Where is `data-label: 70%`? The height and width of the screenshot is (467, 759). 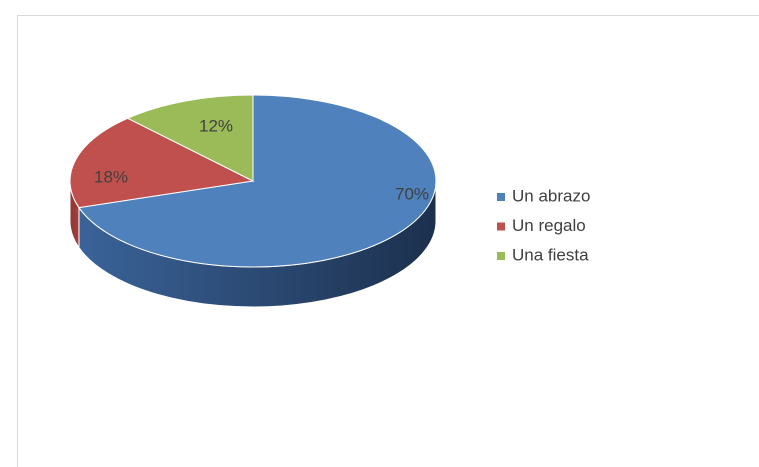
data-label: 70% is located at coordinates (412, 193).